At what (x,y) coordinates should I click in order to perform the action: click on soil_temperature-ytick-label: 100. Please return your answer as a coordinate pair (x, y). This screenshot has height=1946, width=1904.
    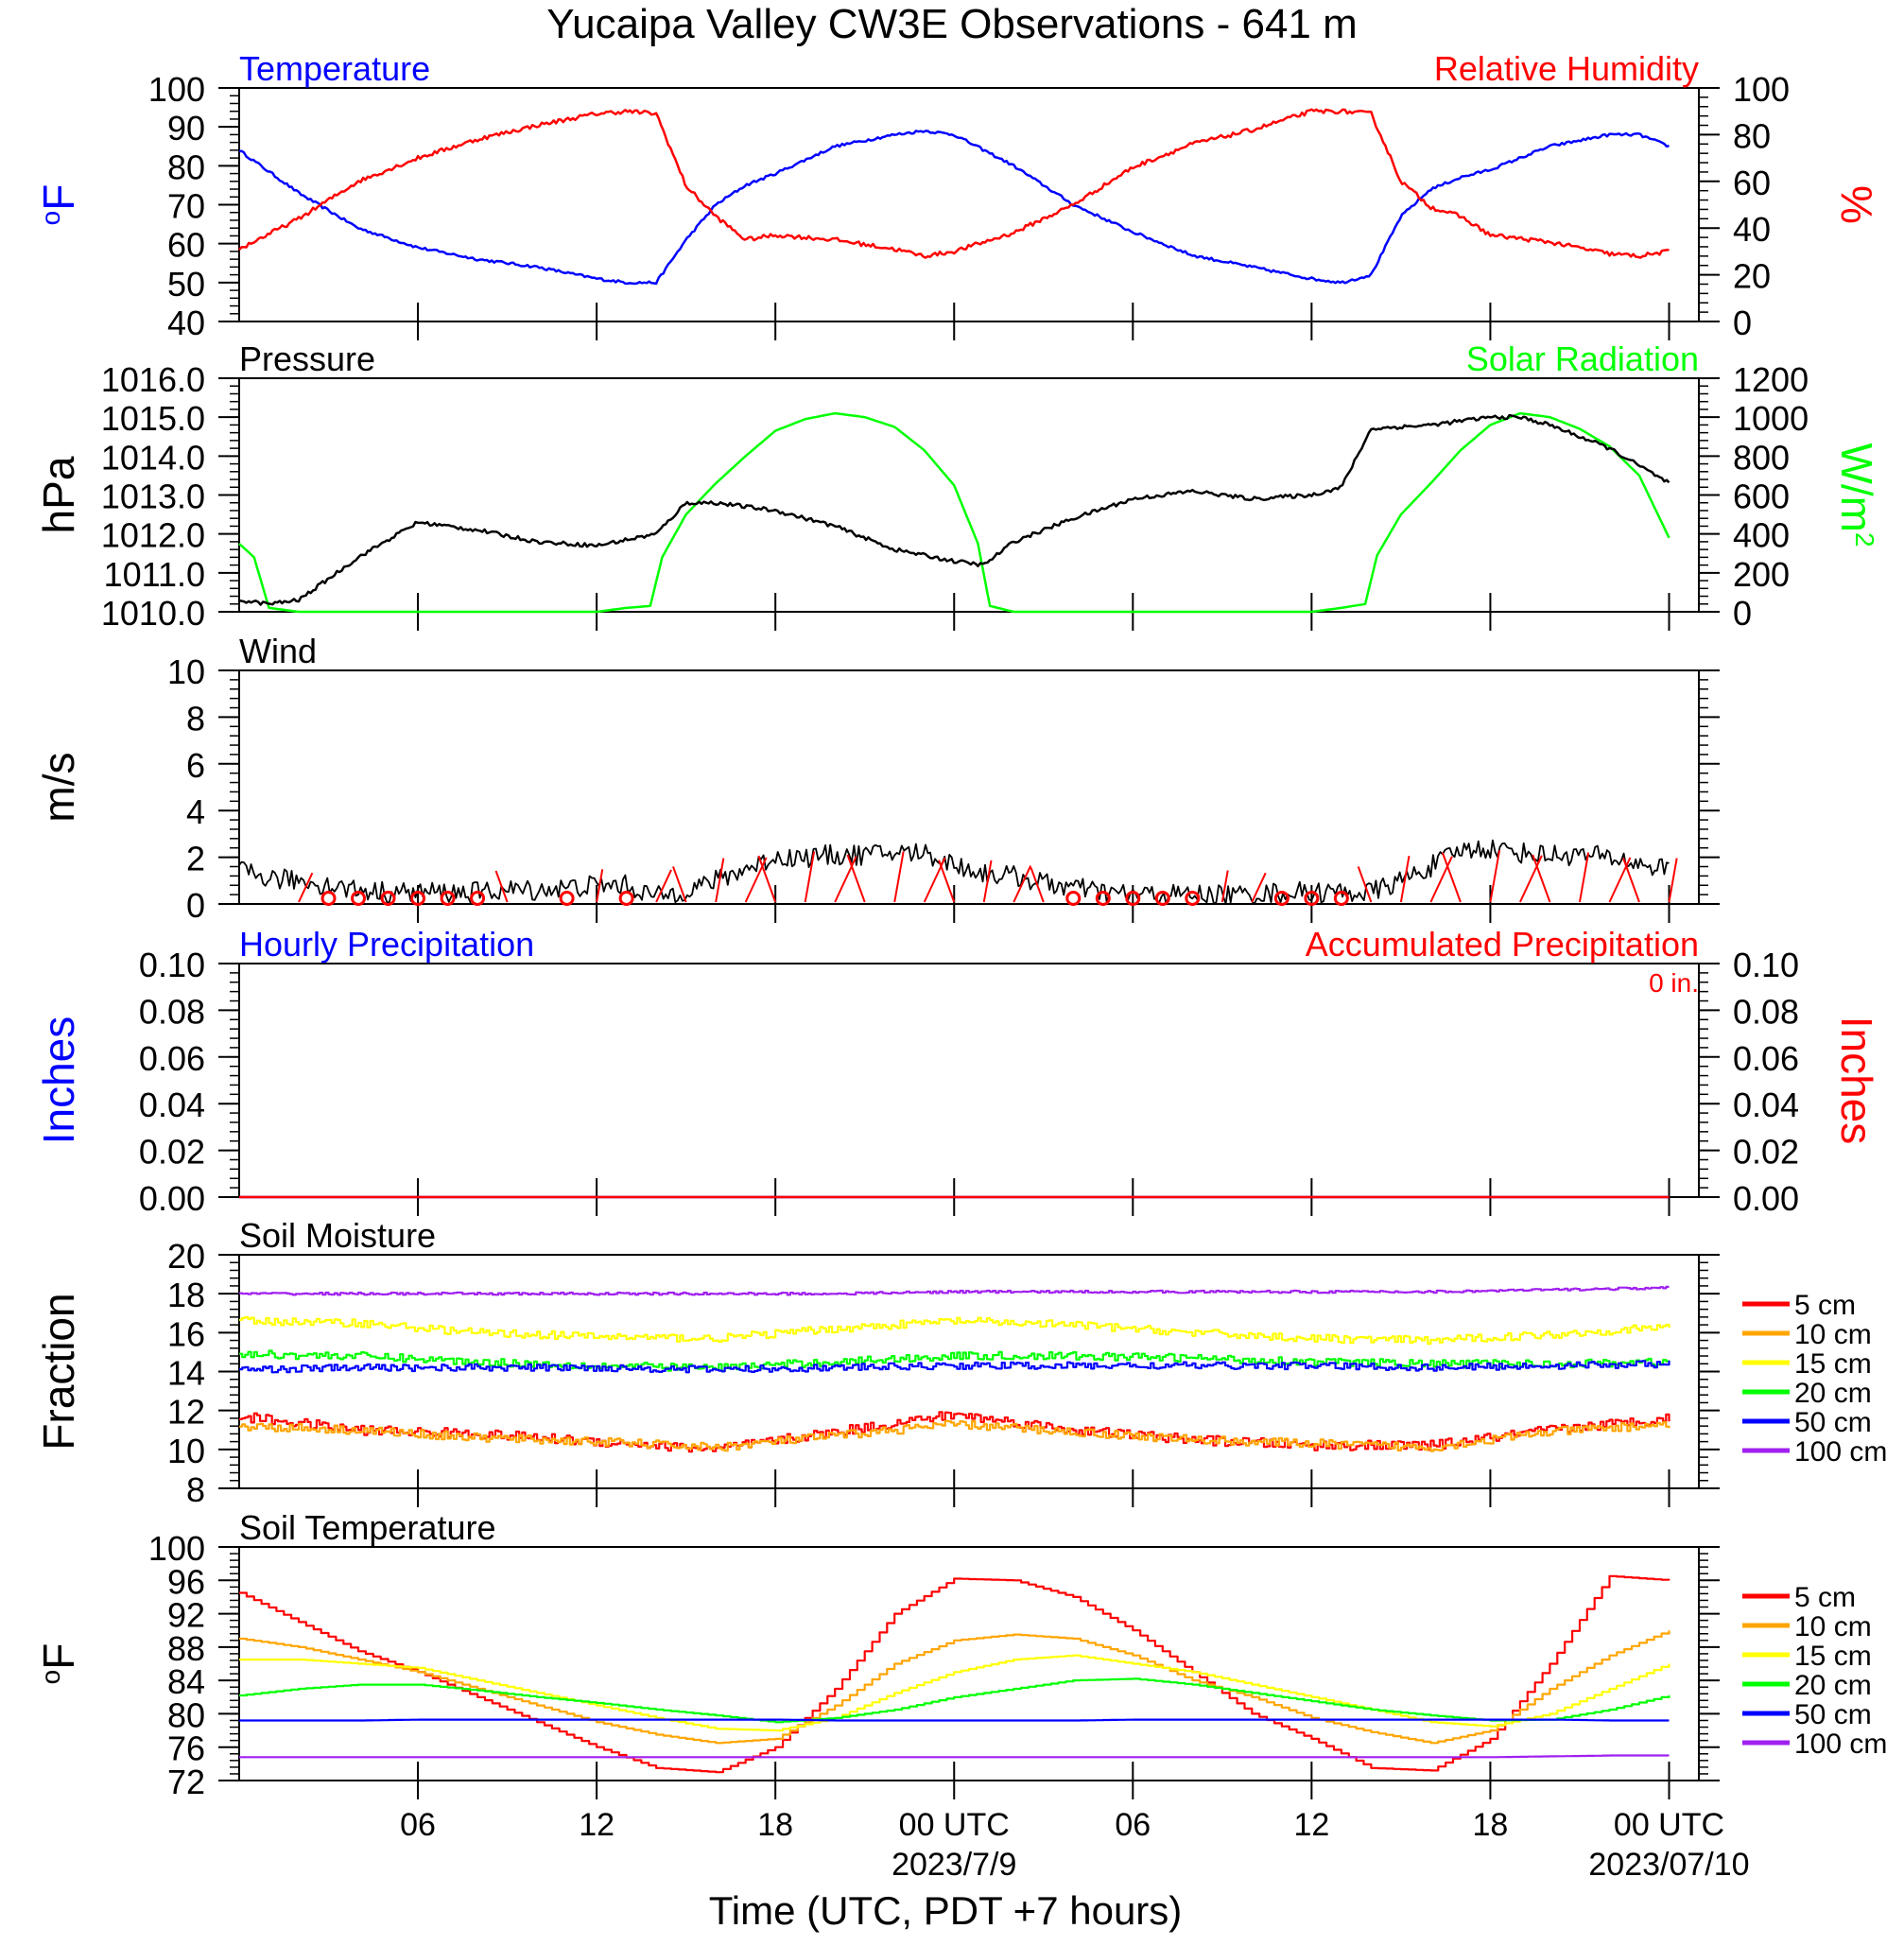
    Looking at the image, I should click on (176, 1549).